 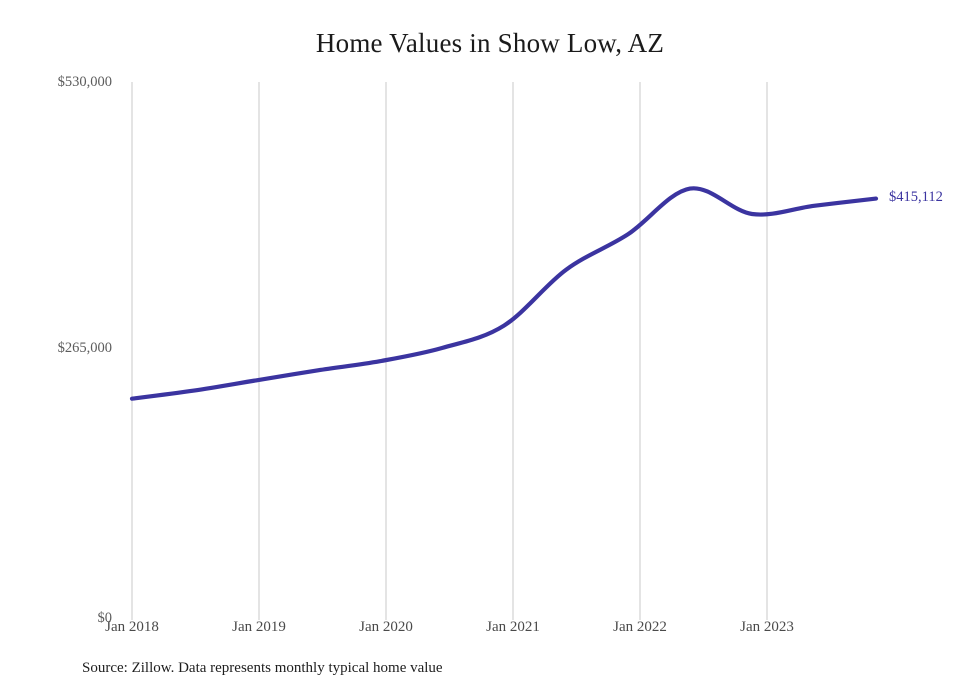 What do you see at coordinates (105, 618) in the screenshot?
I see `y-axis-tick-0: $0` at bounding box center [105, 618].